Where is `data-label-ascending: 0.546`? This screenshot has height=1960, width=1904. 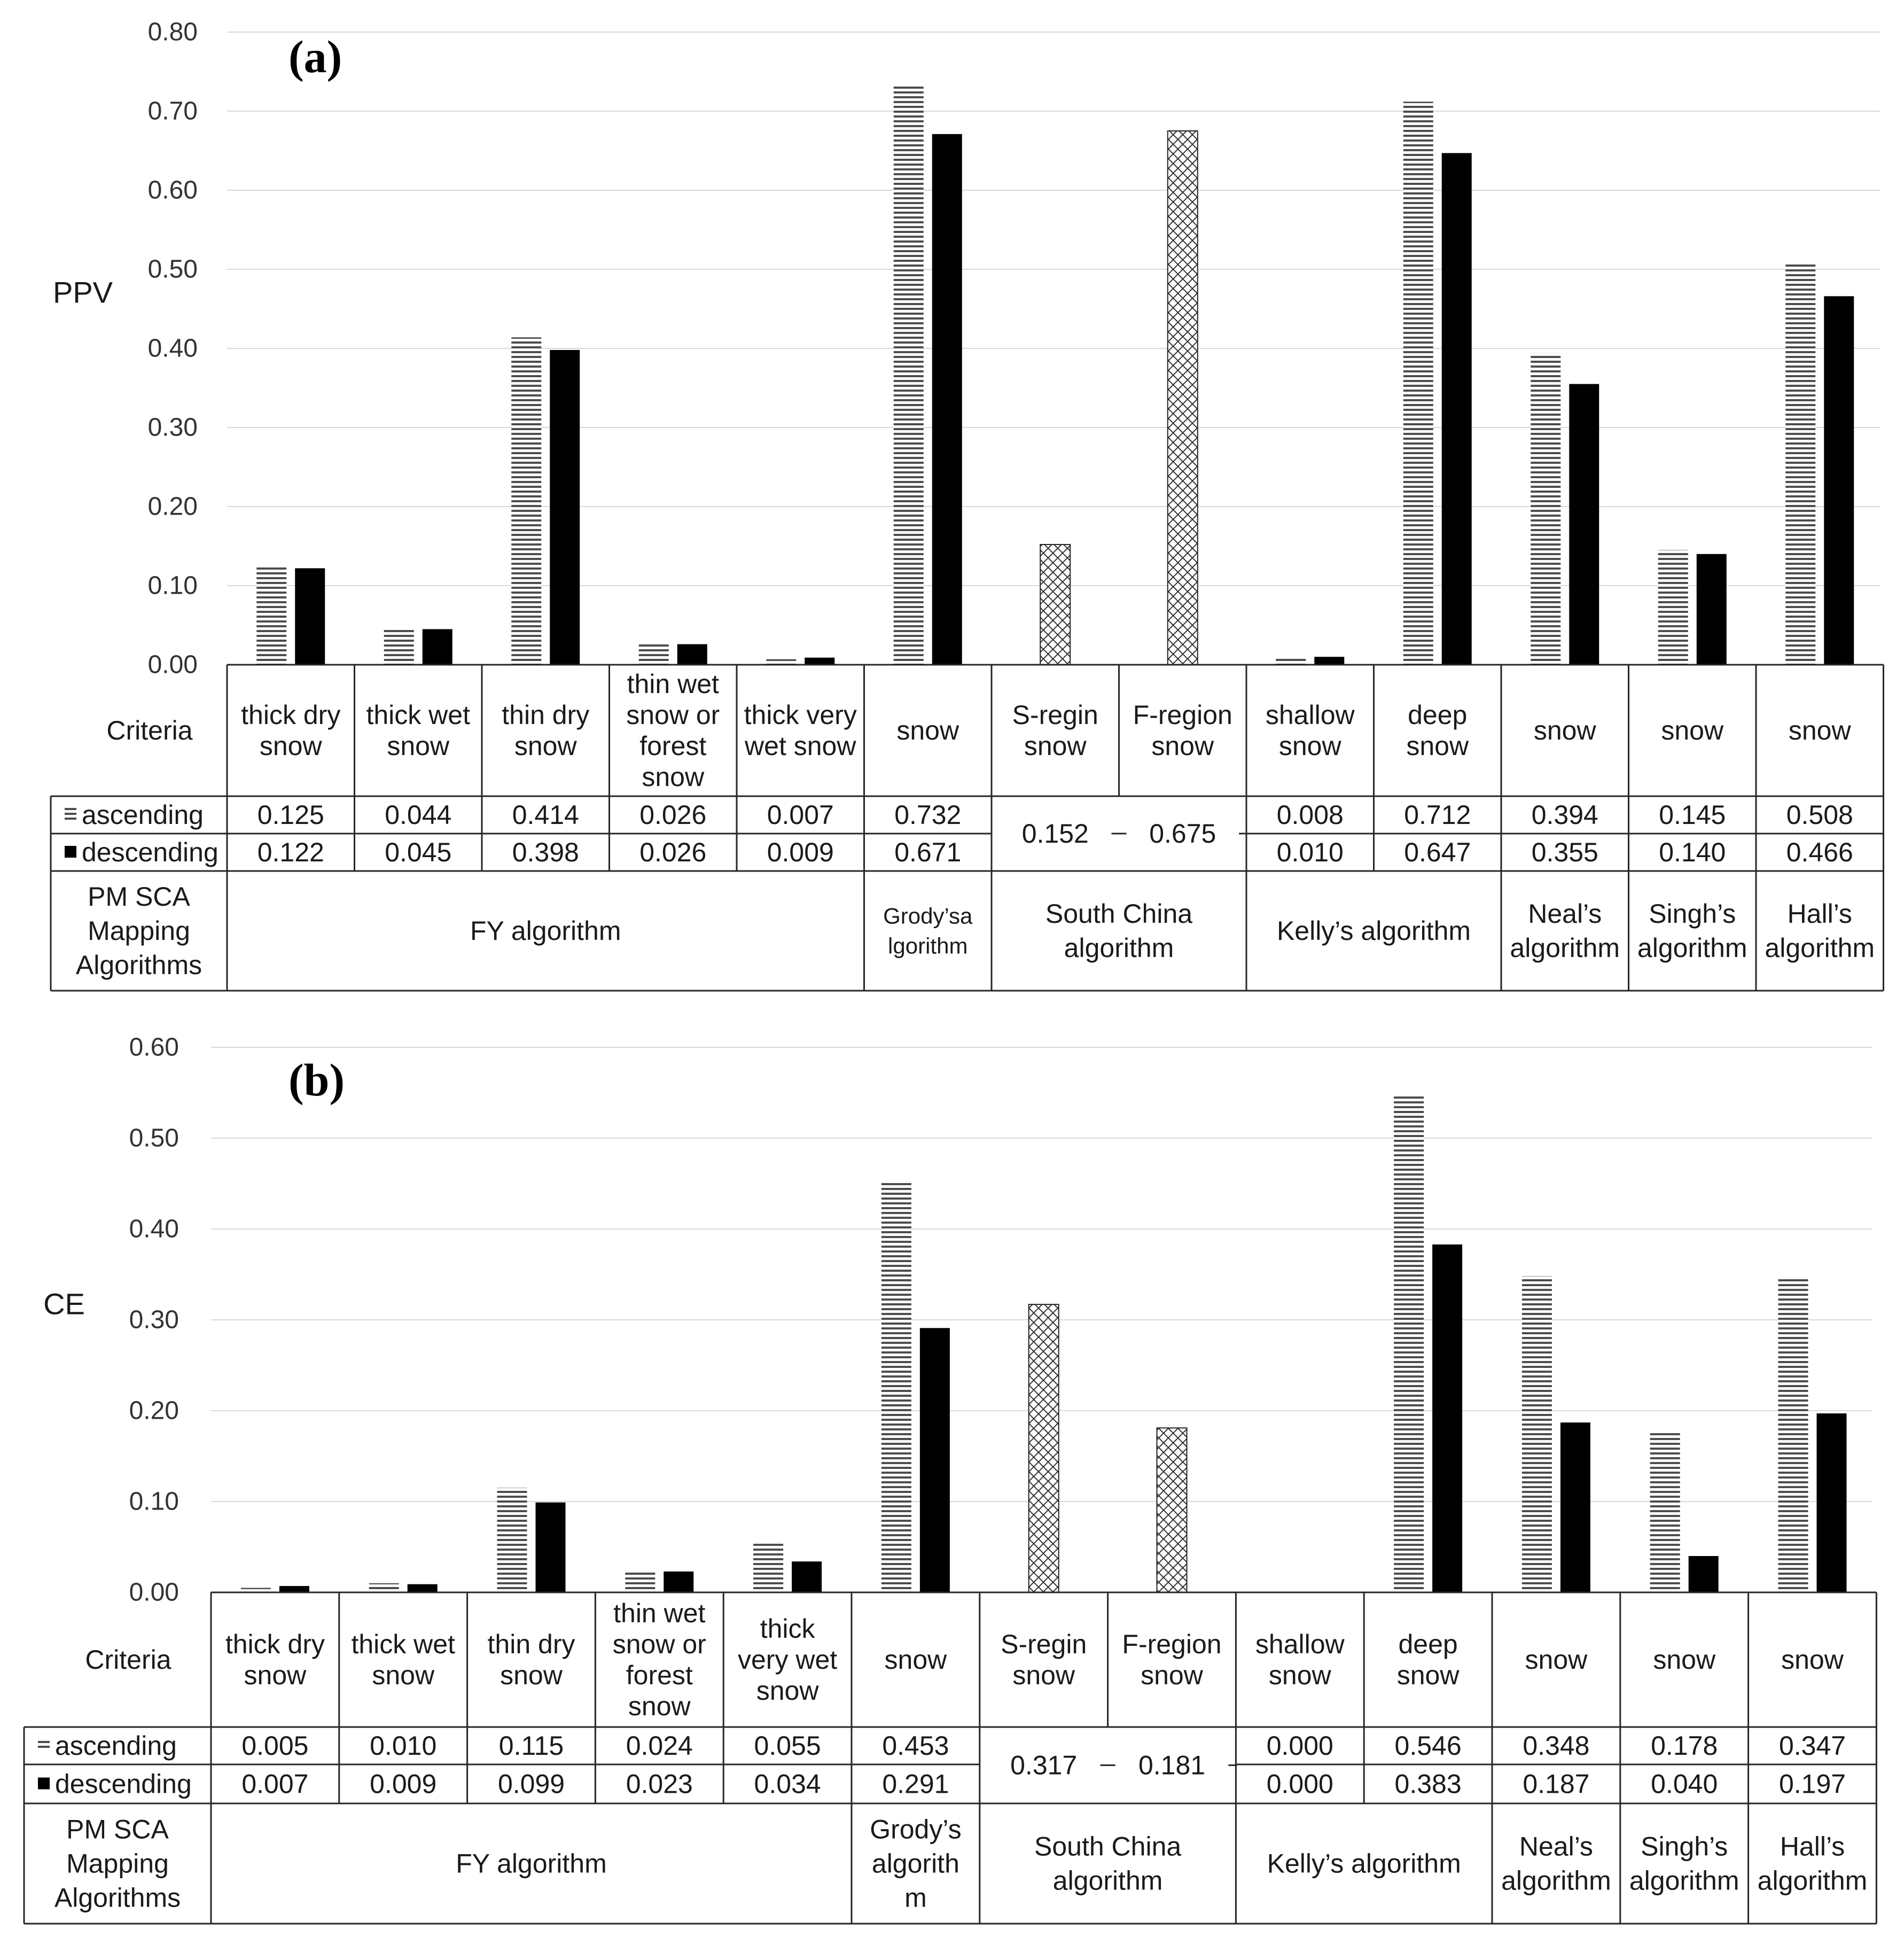 data-label-ascending: 0.546 is located at coordinates (1429, 1746).